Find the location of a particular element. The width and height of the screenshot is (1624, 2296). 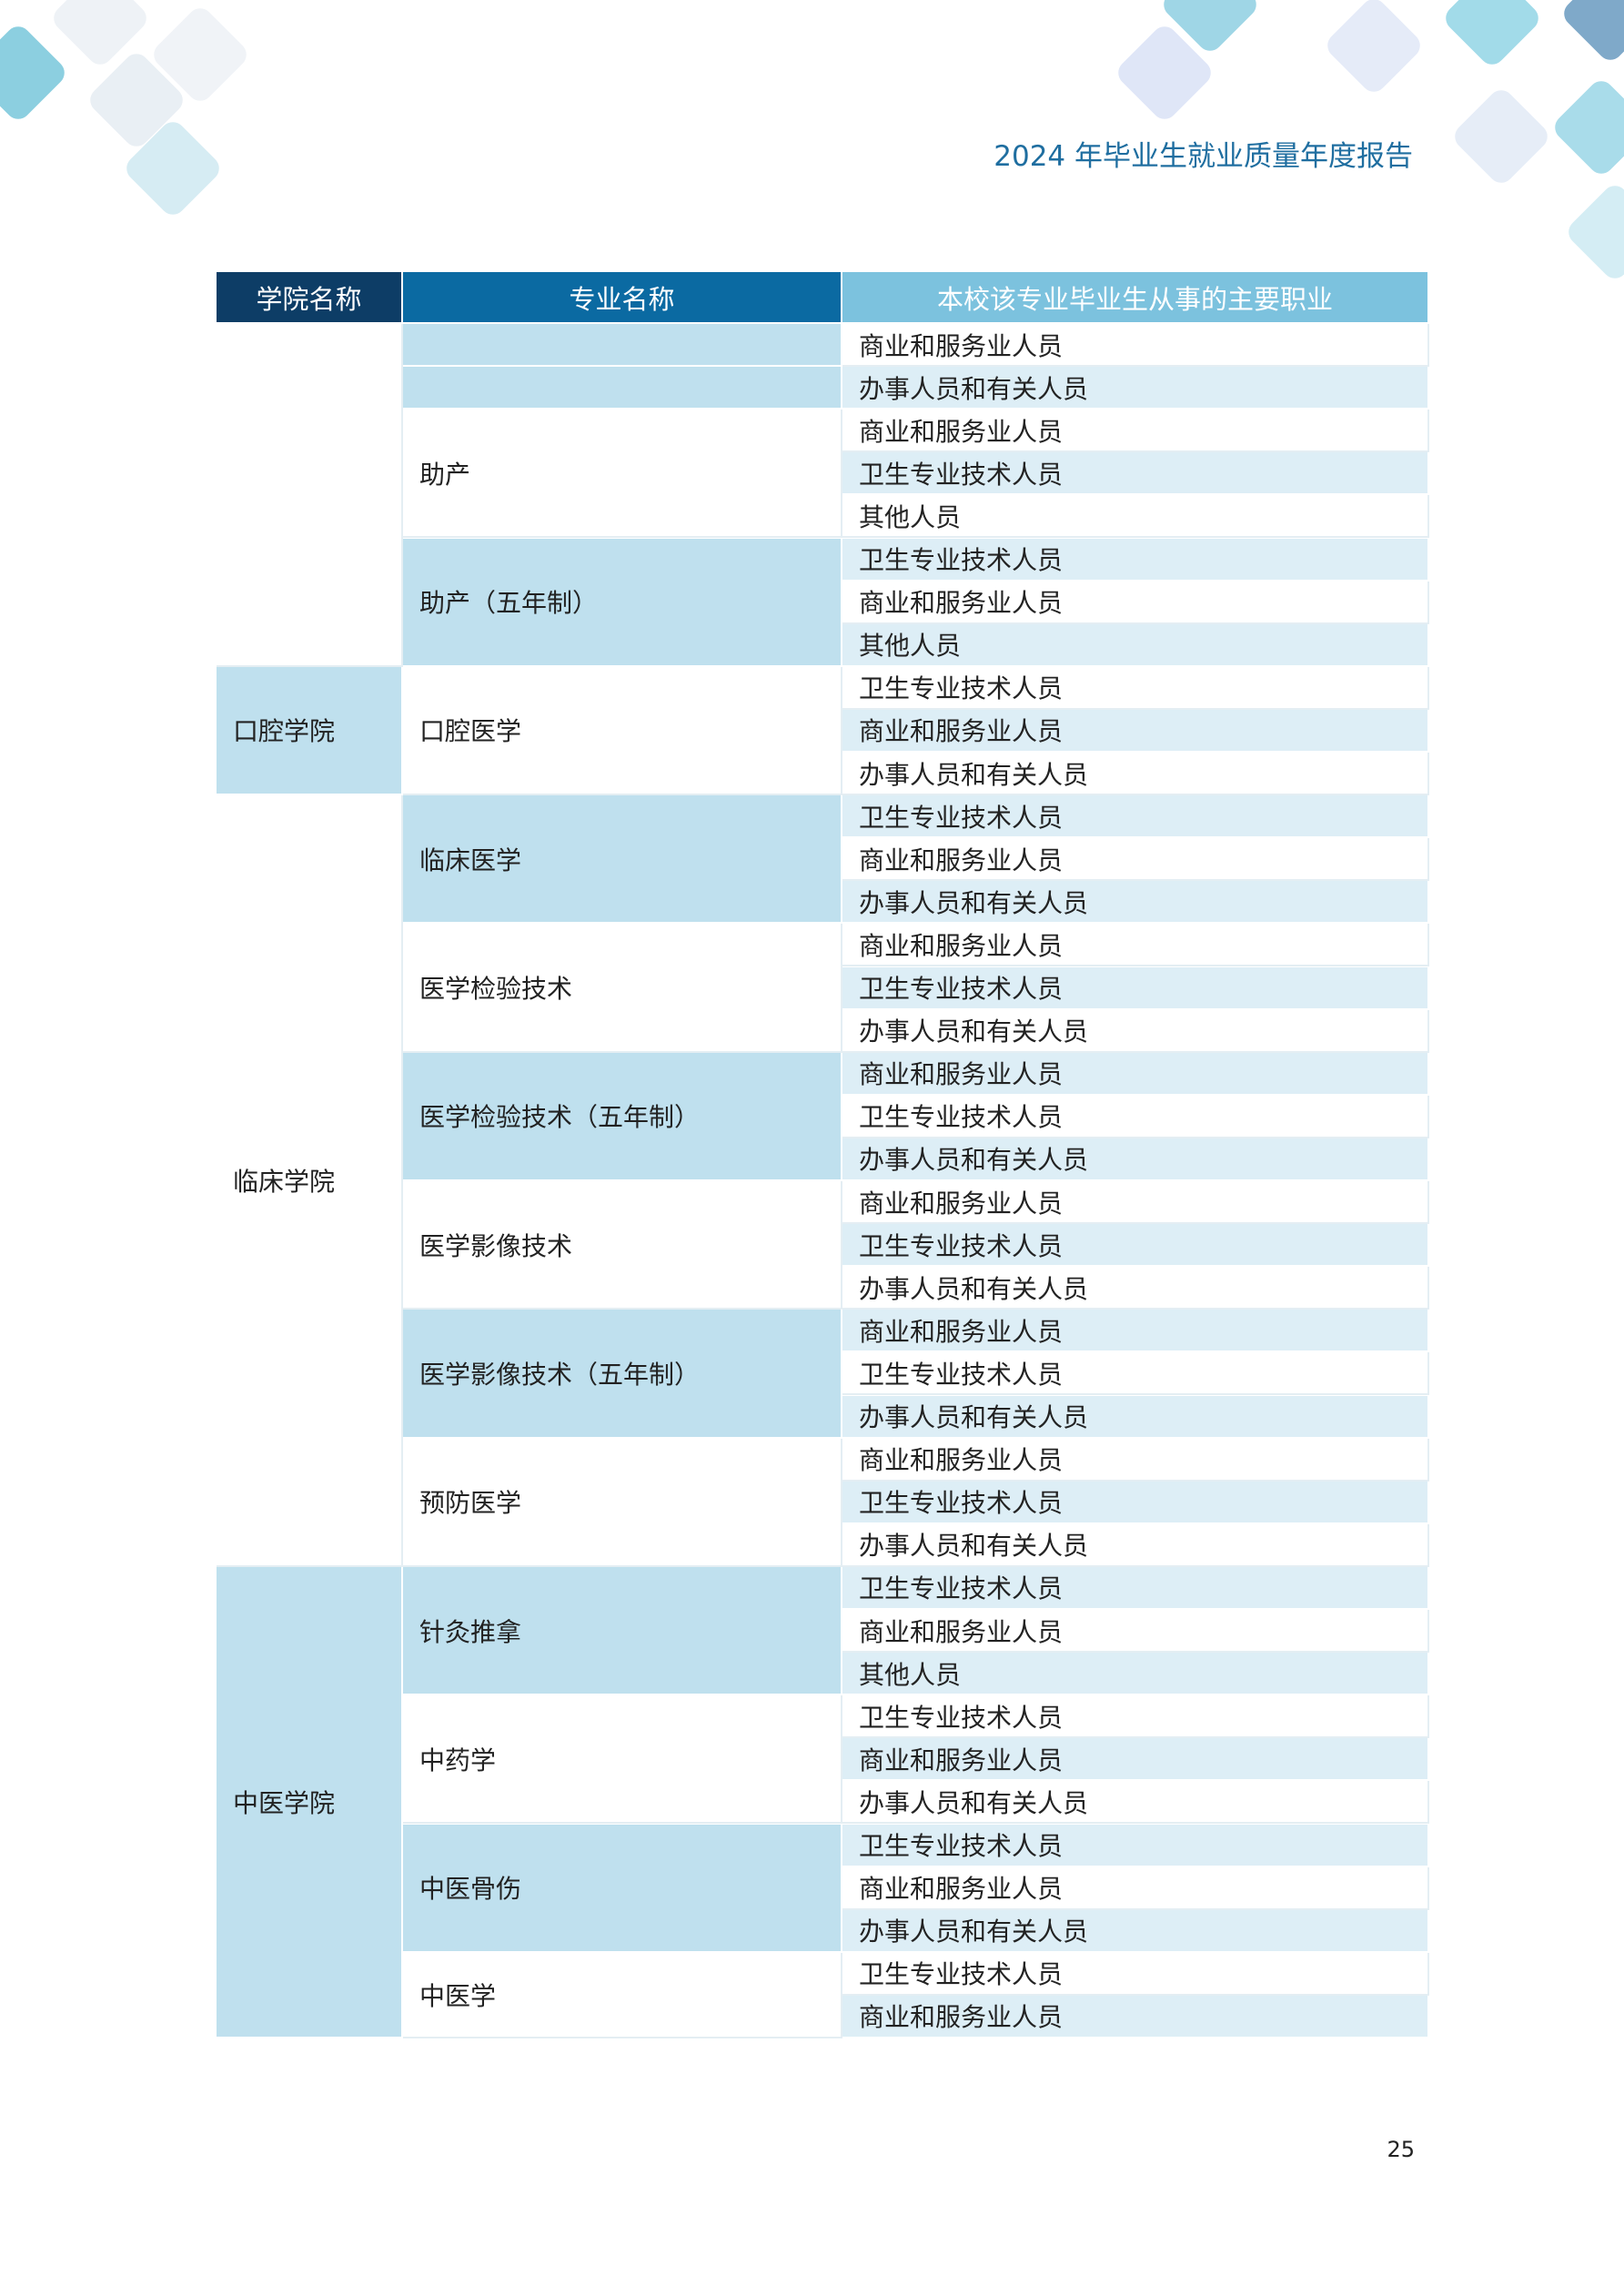

report-title: 2024 年毕业生就业质量年度报告 is located at coordinates (1203, 156).